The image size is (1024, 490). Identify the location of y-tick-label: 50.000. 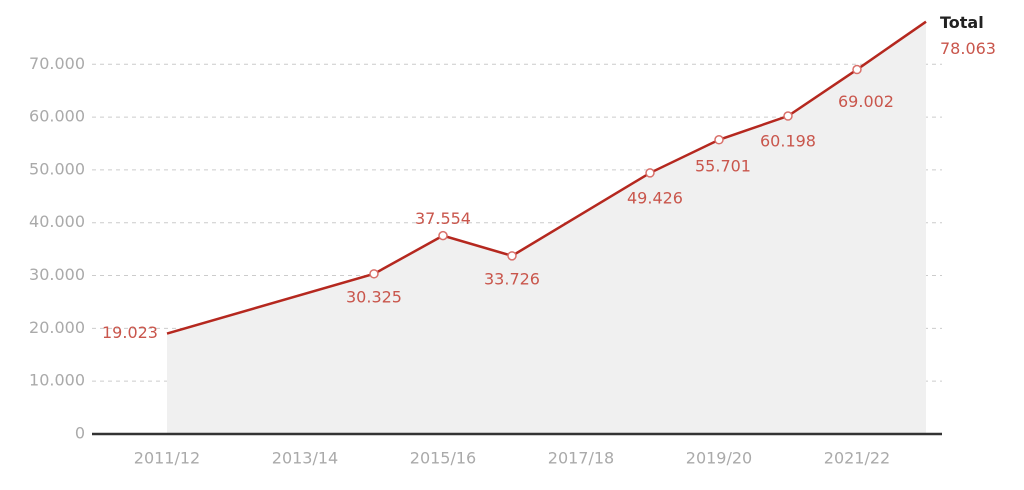
(57, 168).